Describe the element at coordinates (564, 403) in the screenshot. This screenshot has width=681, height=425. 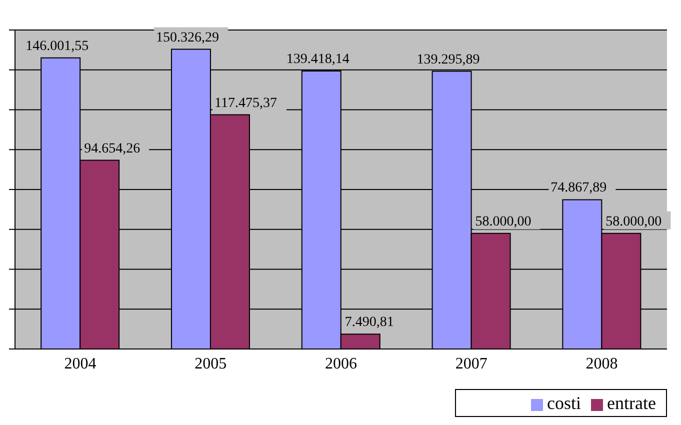
I see `legend-label: costi` at that location.